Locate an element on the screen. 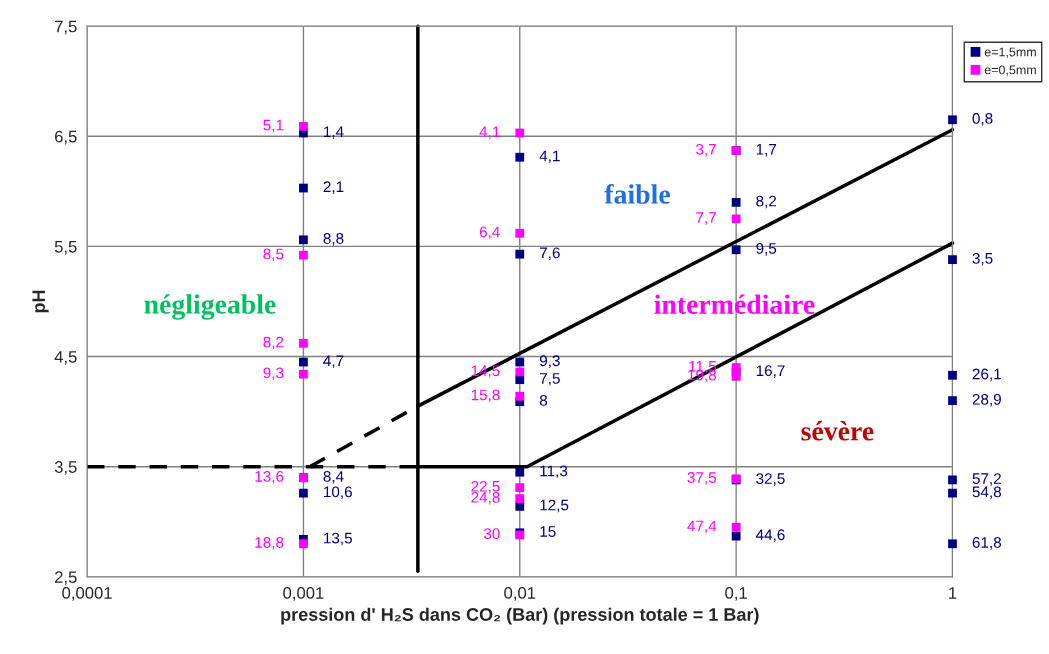  annotation: 13,5 is located at coordinates (338, 539).